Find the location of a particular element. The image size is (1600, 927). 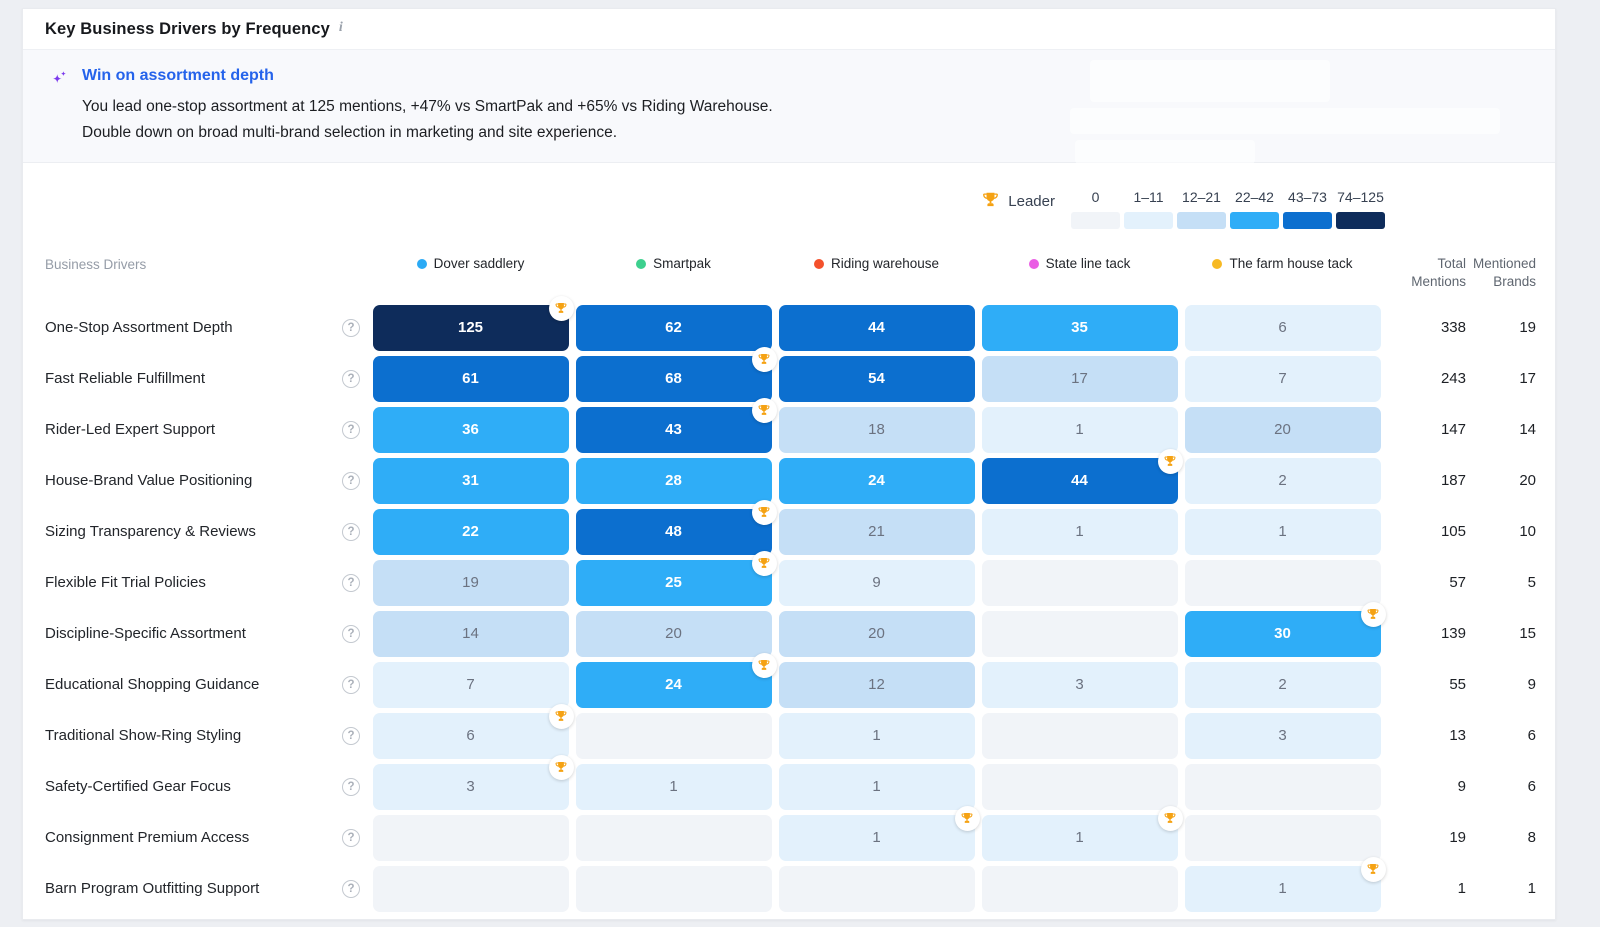

heatmap-cell: 14 is located at coordinates (470, 633).